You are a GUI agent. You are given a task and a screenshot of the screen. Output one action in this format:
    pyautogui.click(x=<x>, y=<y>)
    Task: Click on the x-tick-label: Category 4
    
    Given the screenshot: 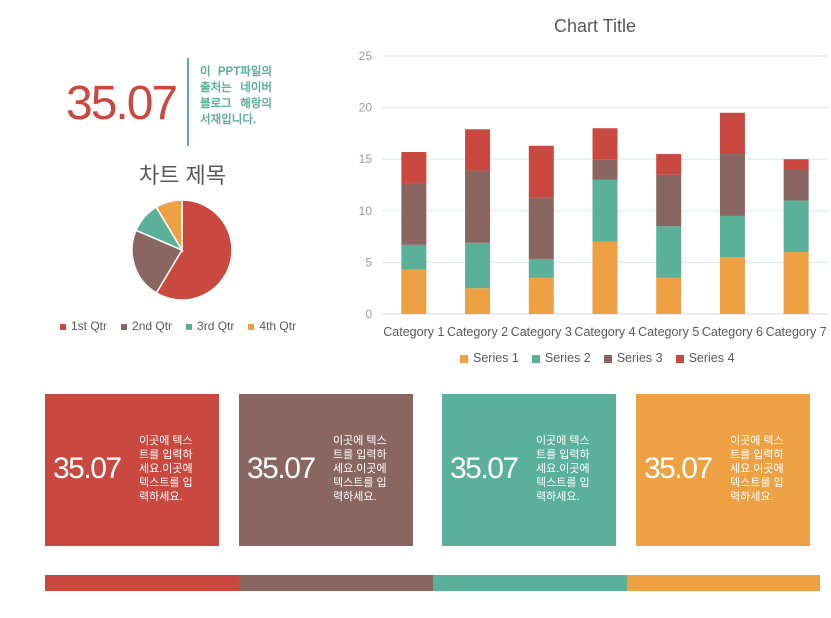 What is the action you would take?
    pyautogui.click(x=604, y=332)
    